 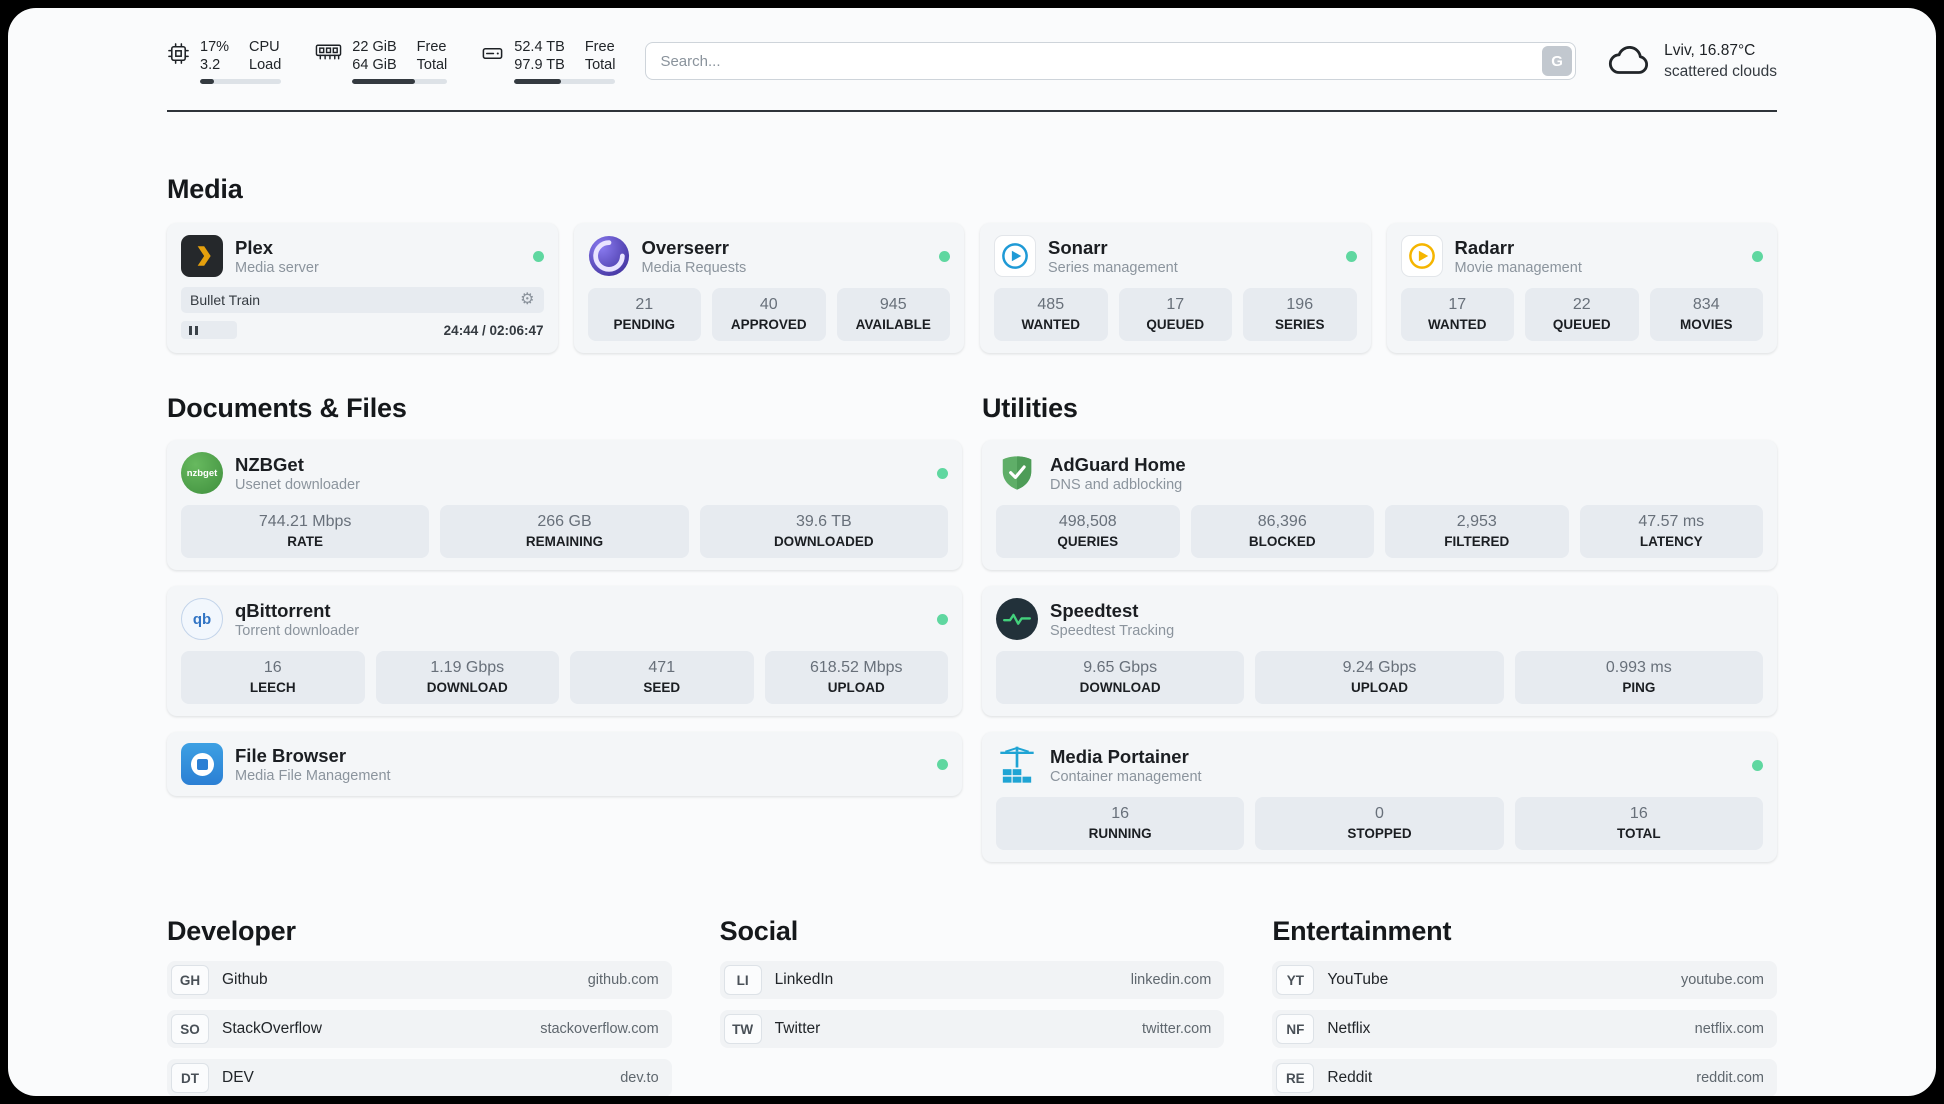 I want to click on app-name: qBittorrent, so click(x=283, y=610).